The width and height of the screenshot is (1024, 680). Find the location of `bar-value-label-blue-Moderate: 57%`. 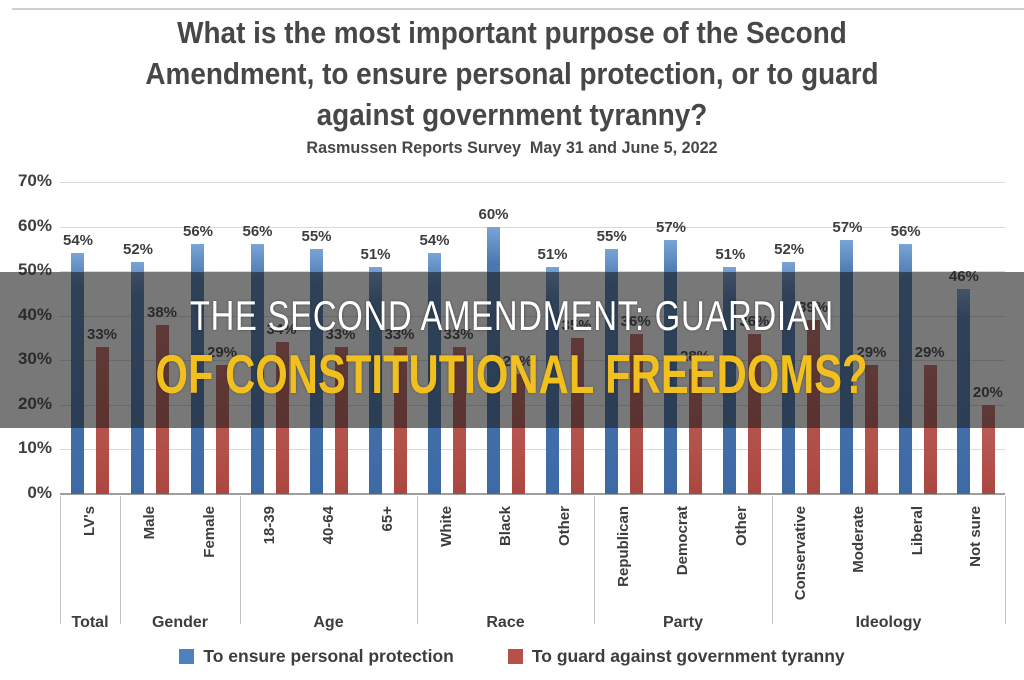

bar-value-label-blue-Moderate: 57% is located at coordinates (847, 227).